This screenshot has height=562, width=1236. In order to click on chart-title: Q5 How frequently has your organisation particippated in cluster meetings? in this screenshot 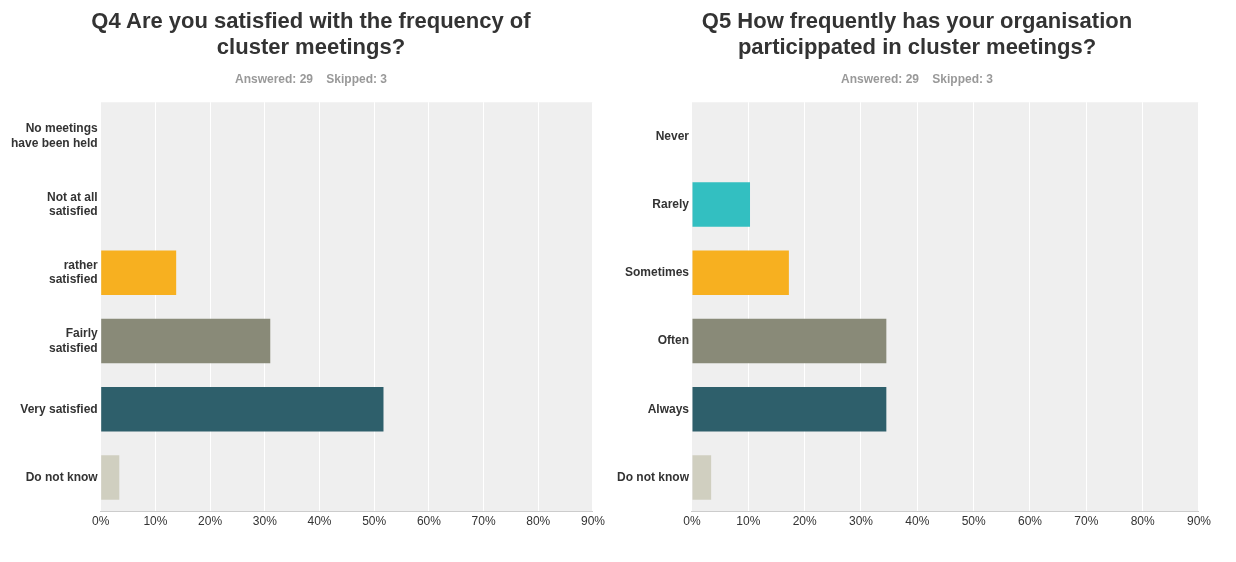, I will do `click(917, 34)`.